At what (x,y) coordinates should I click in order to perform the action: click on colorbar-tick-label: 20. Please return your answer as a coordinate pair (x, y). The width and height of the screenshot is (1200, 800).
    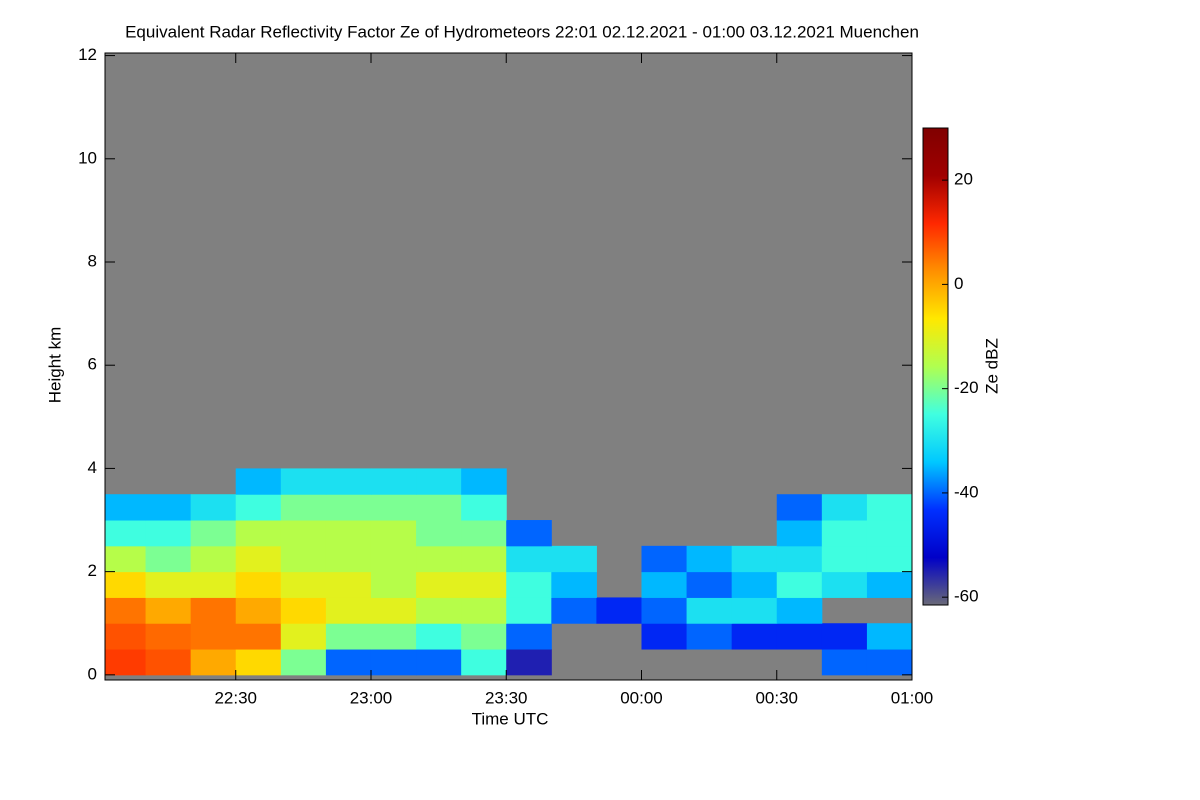
    Looking at the image, I should click on (963, 179).